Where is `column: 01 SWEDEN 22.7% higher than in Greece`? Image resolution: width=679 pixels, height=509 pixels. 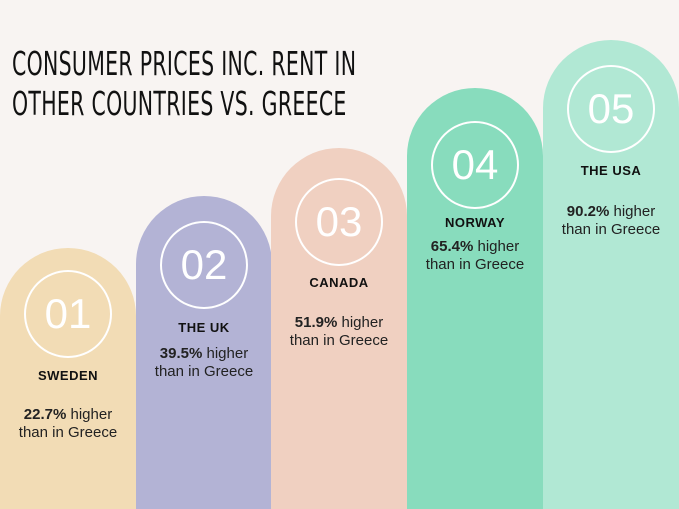 column: 01 SWEDEN 22.7% higher than in Greece is located at coordinates (68, 378).